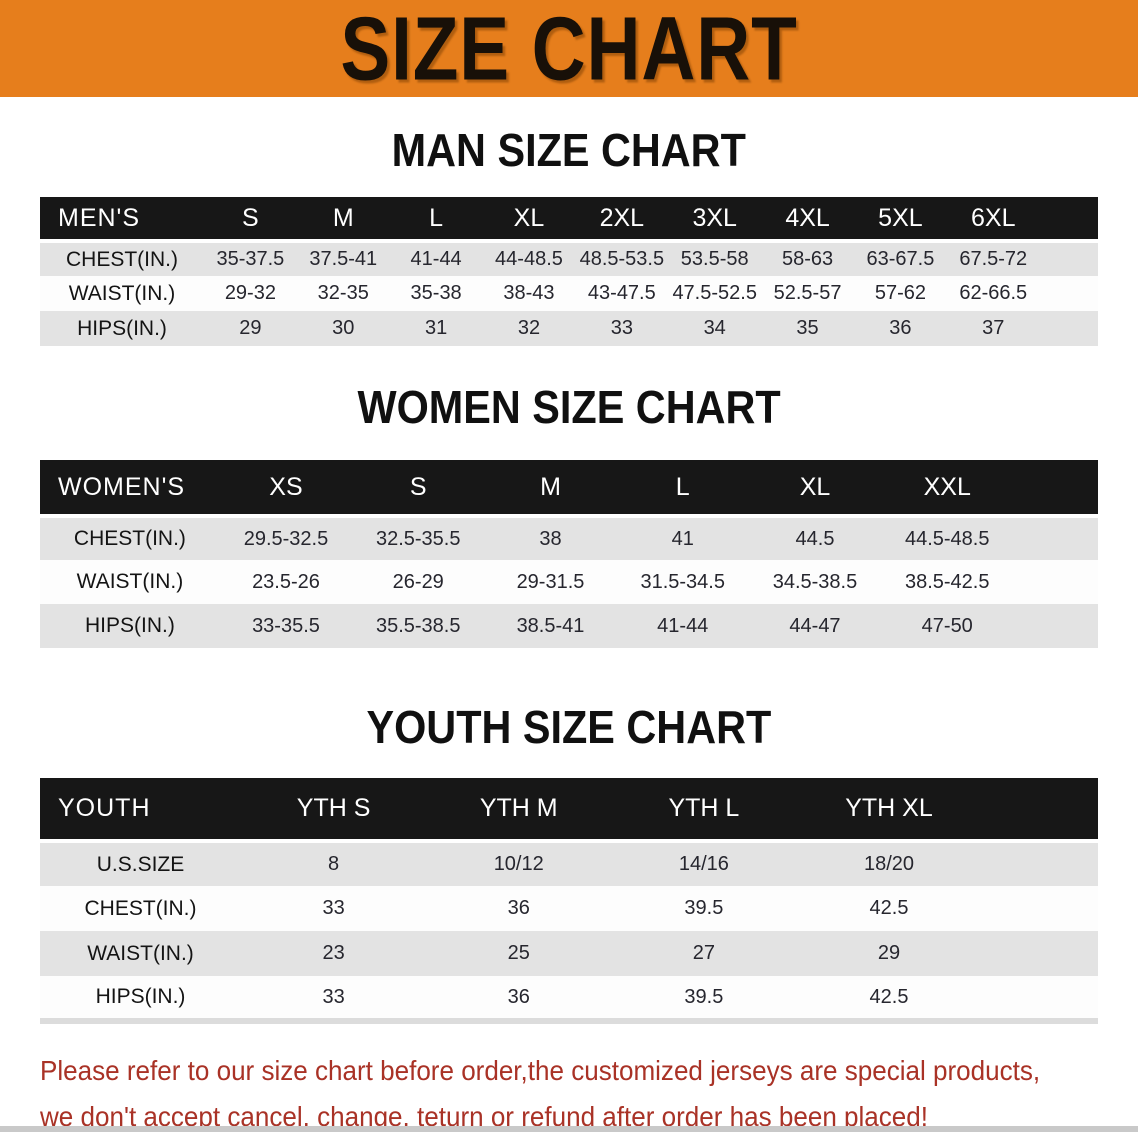  I want to click on cell-value: 29-31.5, so click(550, 582).